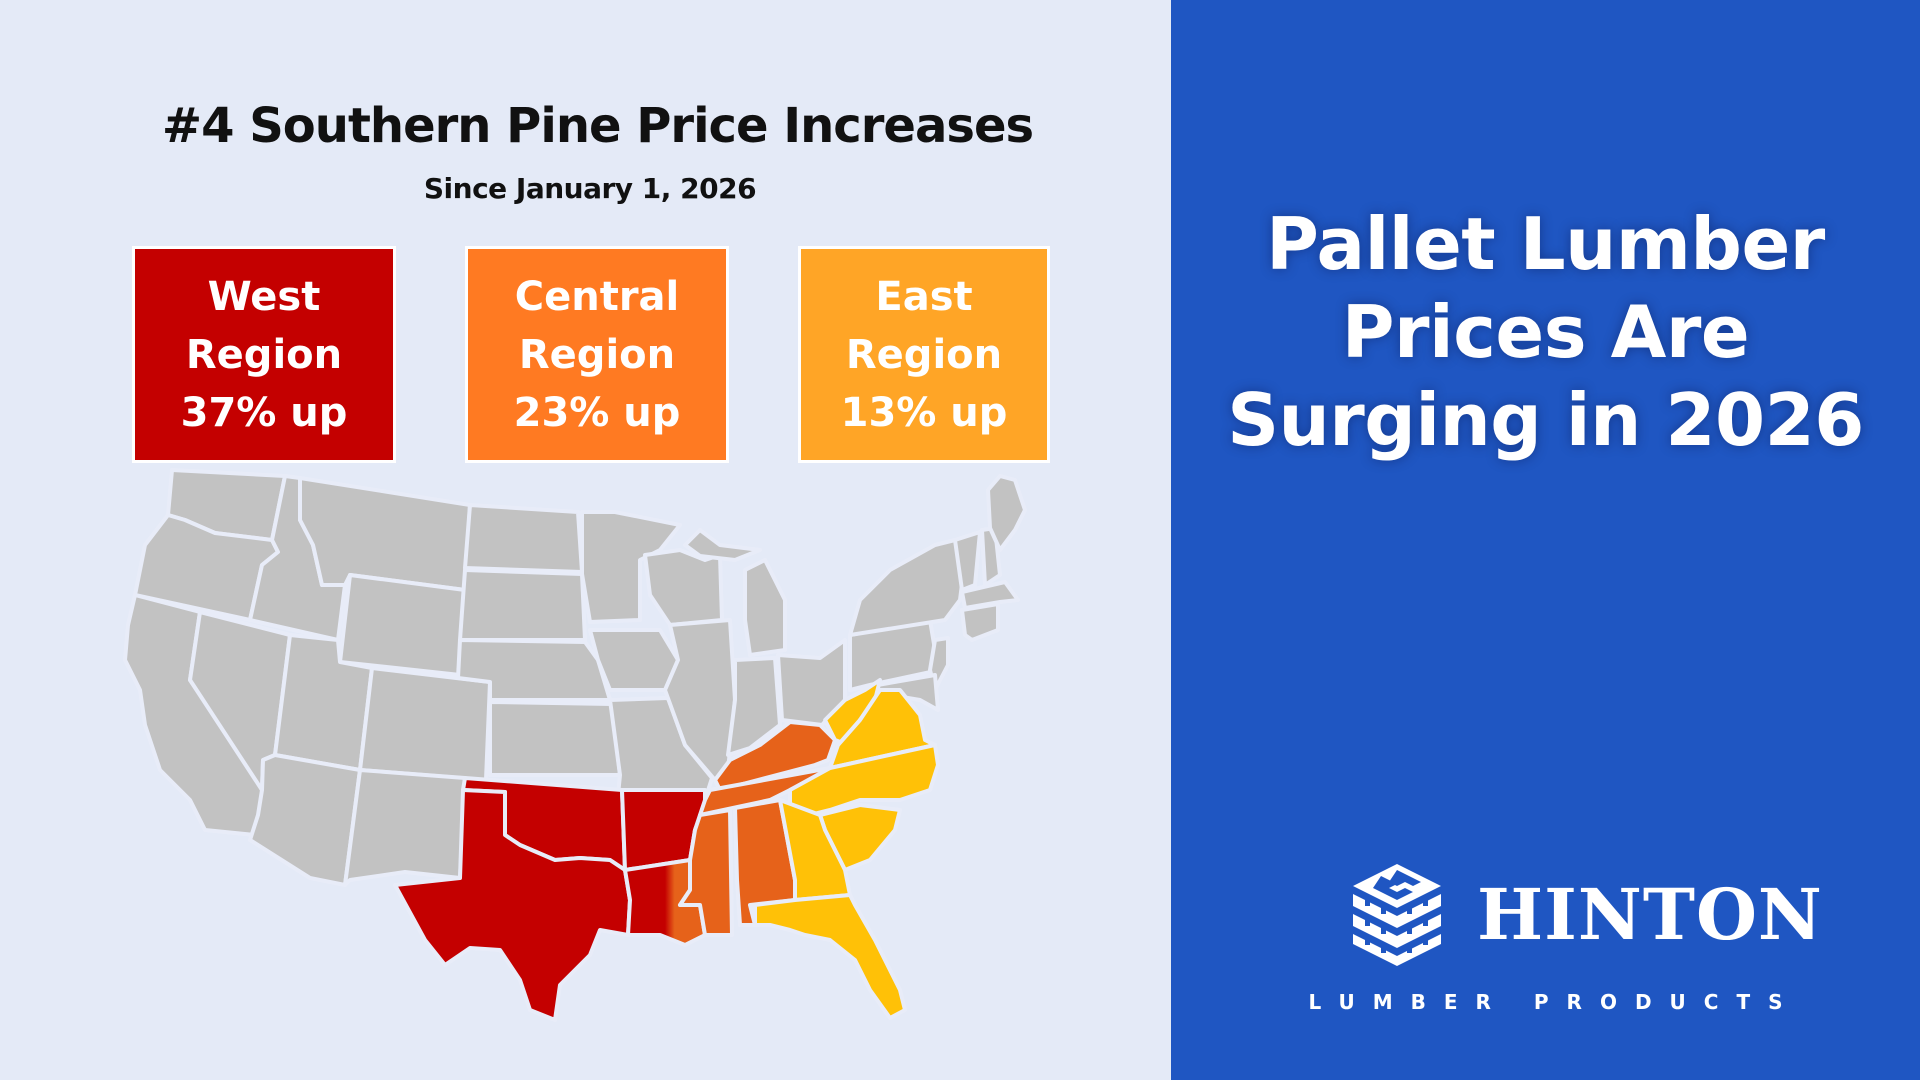  What do you see at coordinates (1397, 915) in the screenshot?
I see `stacked-pallet-cube-icon` at bounding box center [1397, 915].